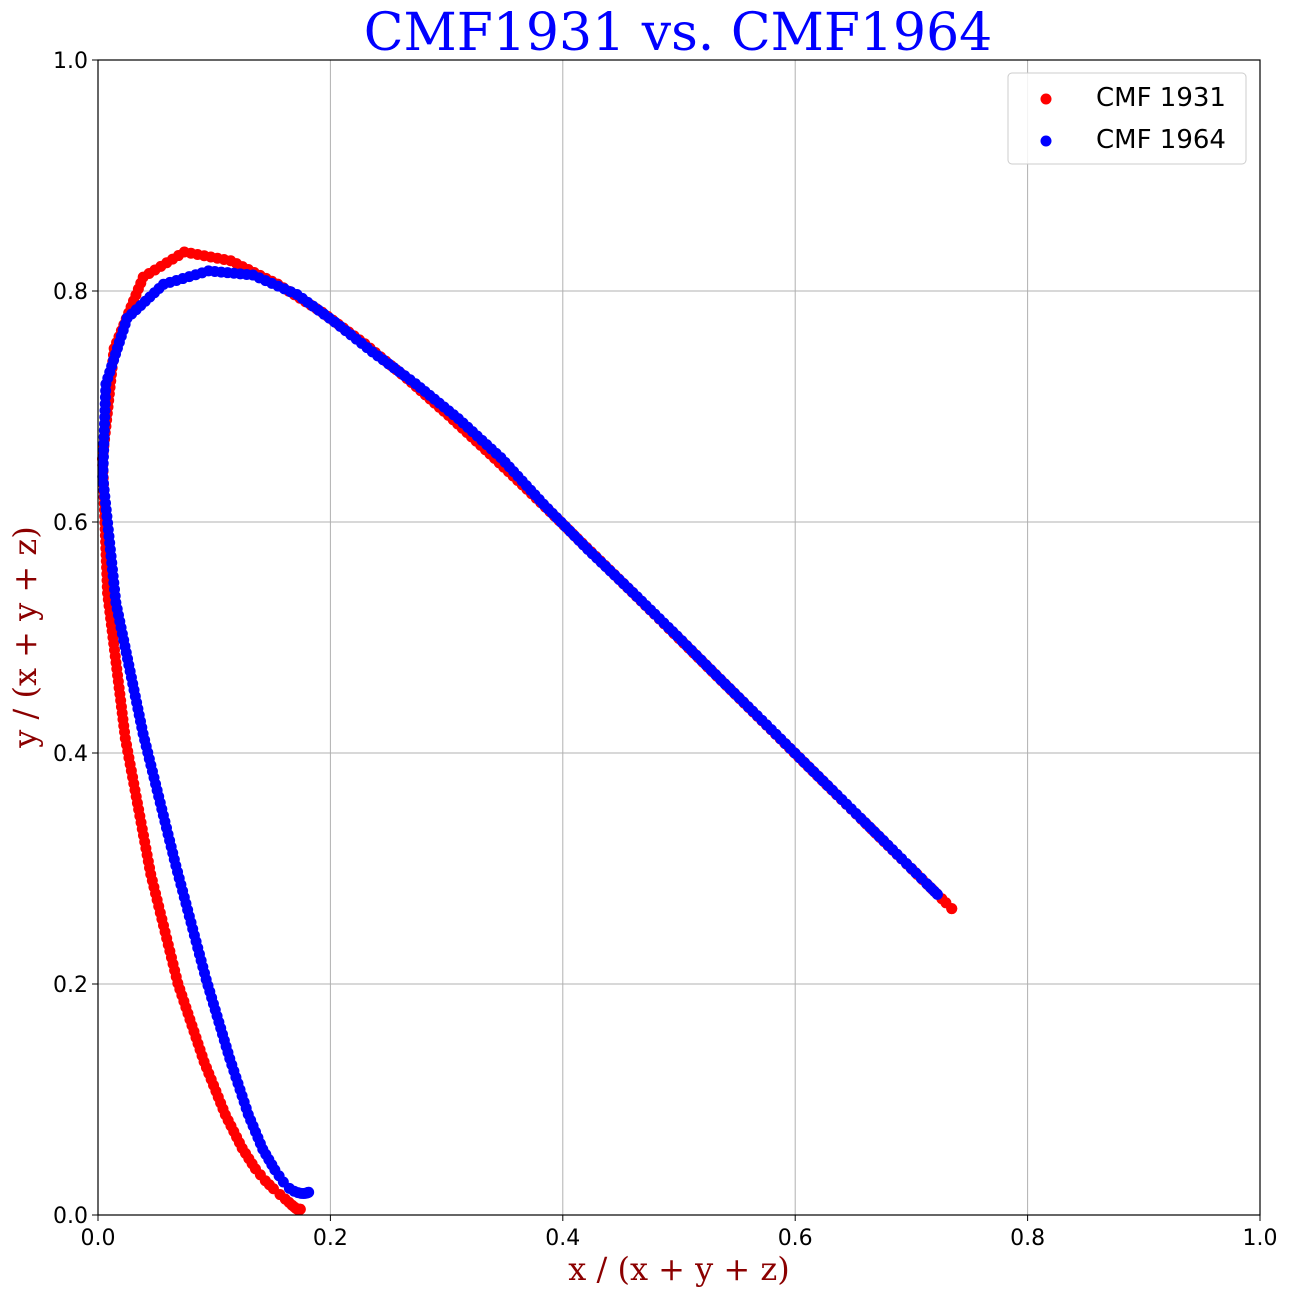 The width and height of the screenshot is (1290, 1296). I want to click on legend-marker-cmf-1964, so click(1046, 141).